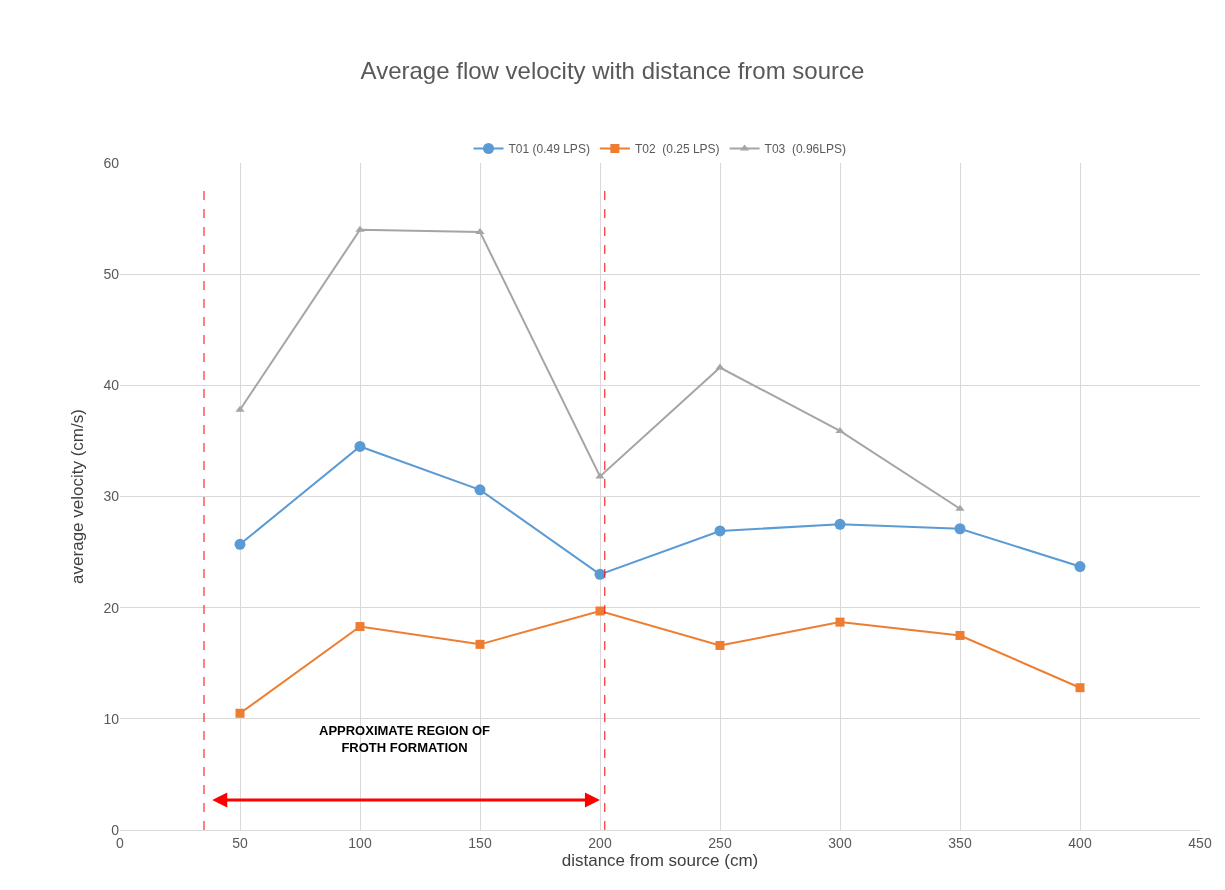  What do you see at coordinates (111, 496) in the screenshot?
I see `y-tick-label: 30` at bounding box center [111, 496].